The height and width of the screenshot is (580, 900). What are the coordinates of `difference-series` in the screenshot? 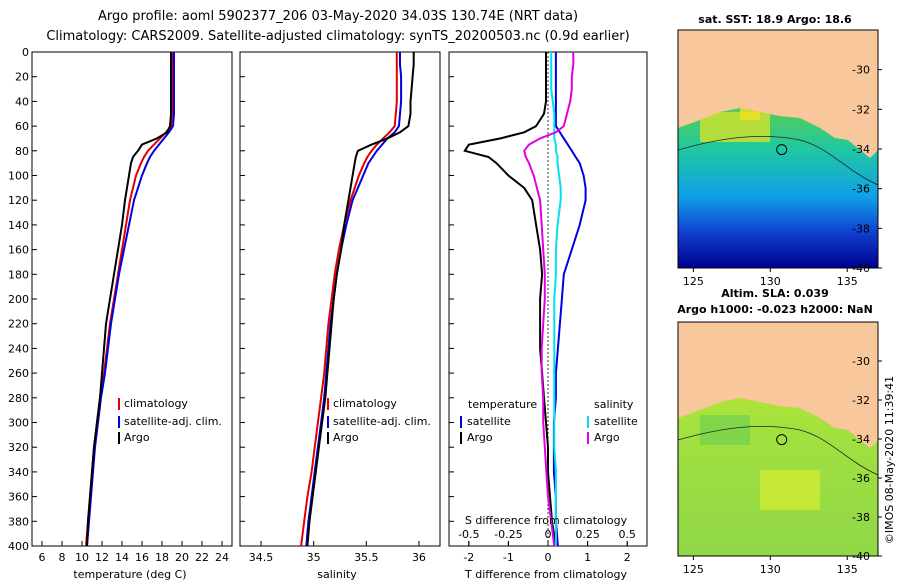 It's located at (525, 299).